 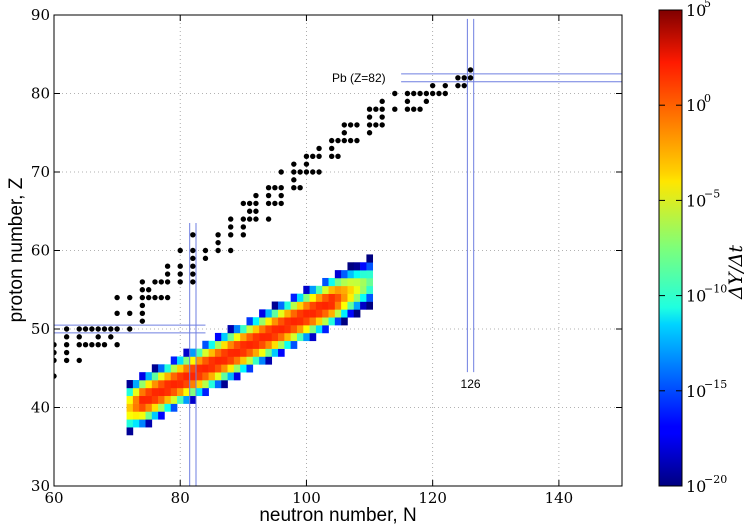 I want to click on x-tick-label: 60, so click(x=53, y=498).